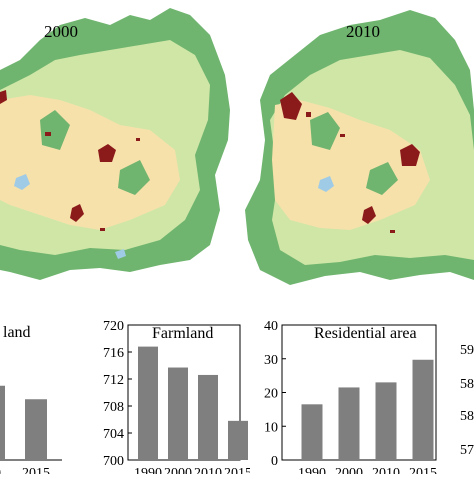 The width and height of the screenshot is (474, 479). I want to click on y-tick-label: 700, so click(113, 461).